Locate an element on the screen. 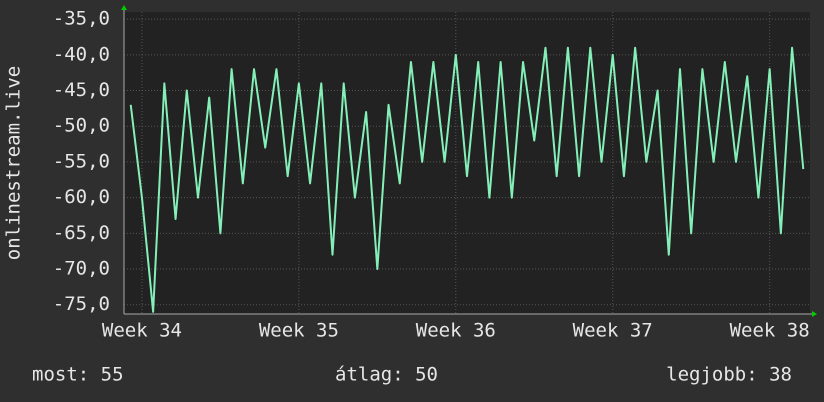  x-tick-label: Week 35 is located at coordinates (299, 331).